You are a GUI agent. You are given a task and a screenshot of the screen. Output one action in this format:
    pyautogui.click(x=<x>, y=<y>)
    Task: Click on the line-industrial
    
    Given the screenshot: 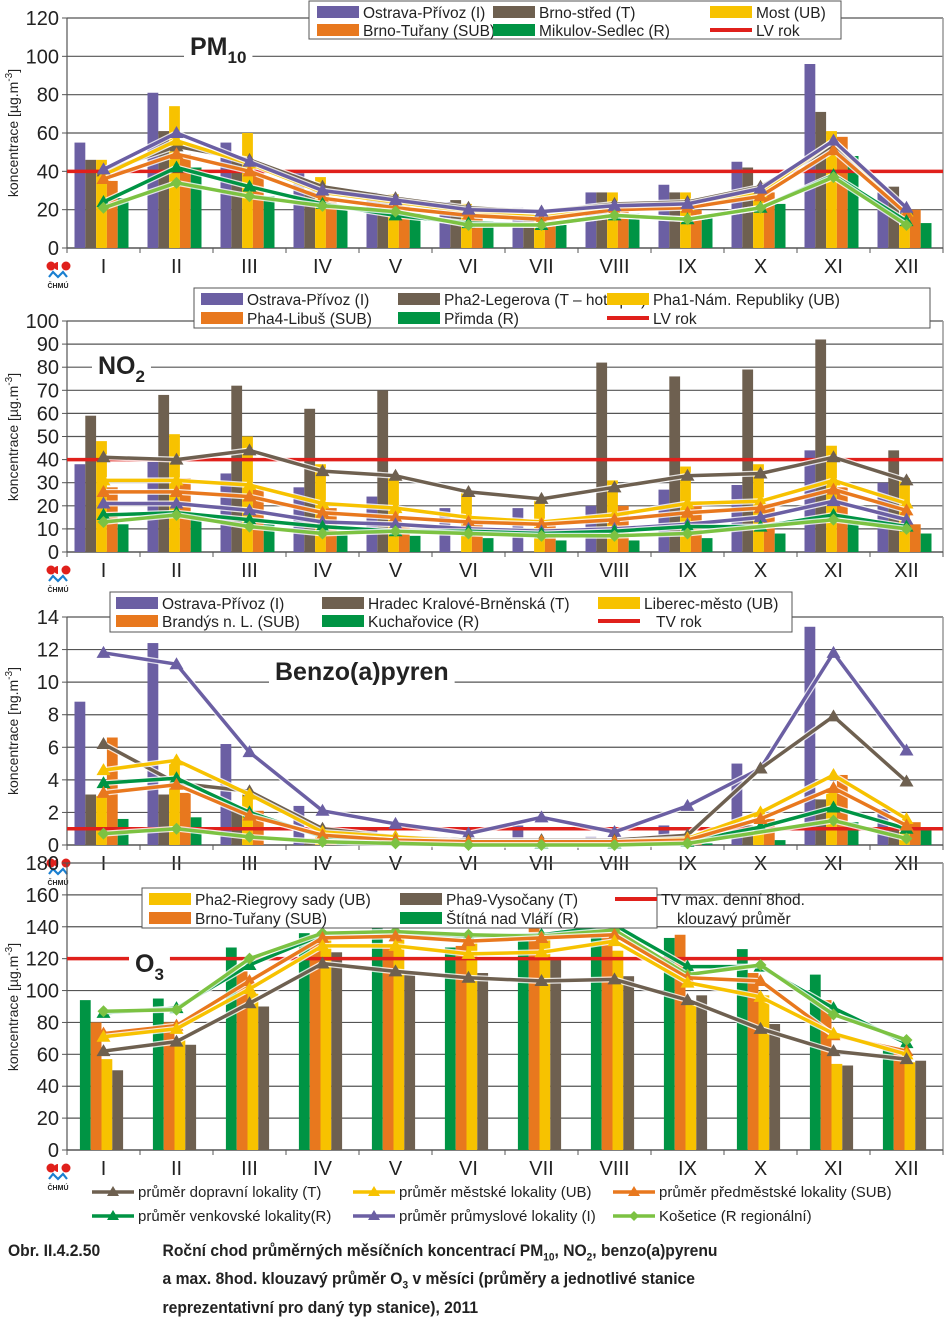 What is the action you would take?
    pyautogui.click(x=505, y=172)
    